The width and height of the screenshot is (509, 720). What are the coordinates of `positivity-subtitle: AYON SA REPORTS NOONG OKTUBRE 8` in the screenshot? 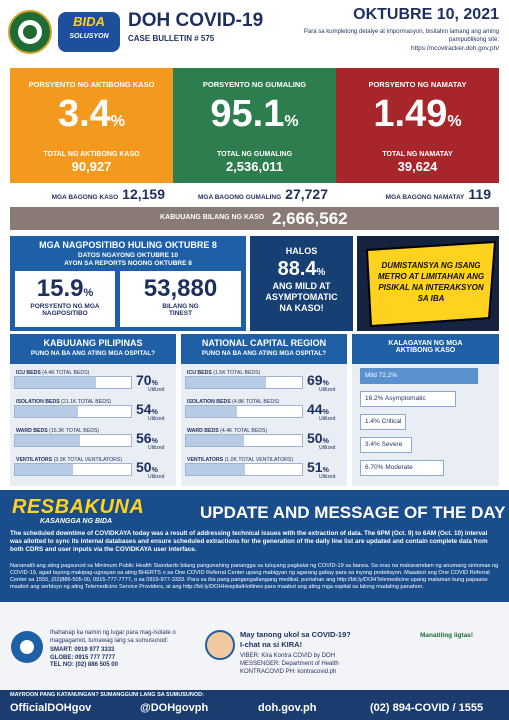 It's located at (128, 263).